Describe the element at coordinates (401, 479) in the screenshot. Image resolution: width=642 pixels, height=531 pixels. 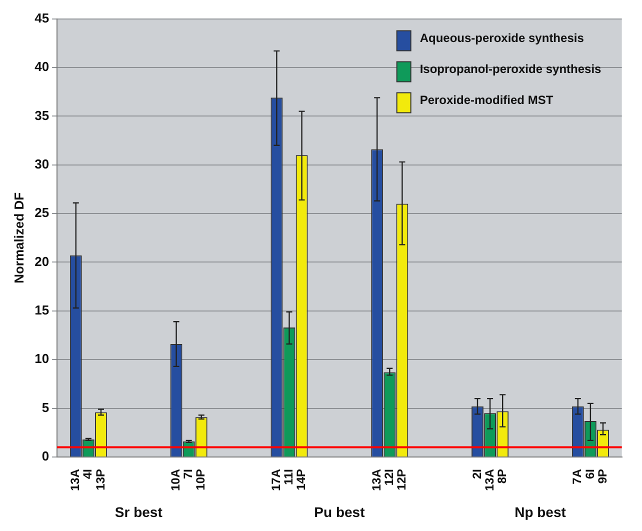
I see `x-tick-label: 12P` at that location.